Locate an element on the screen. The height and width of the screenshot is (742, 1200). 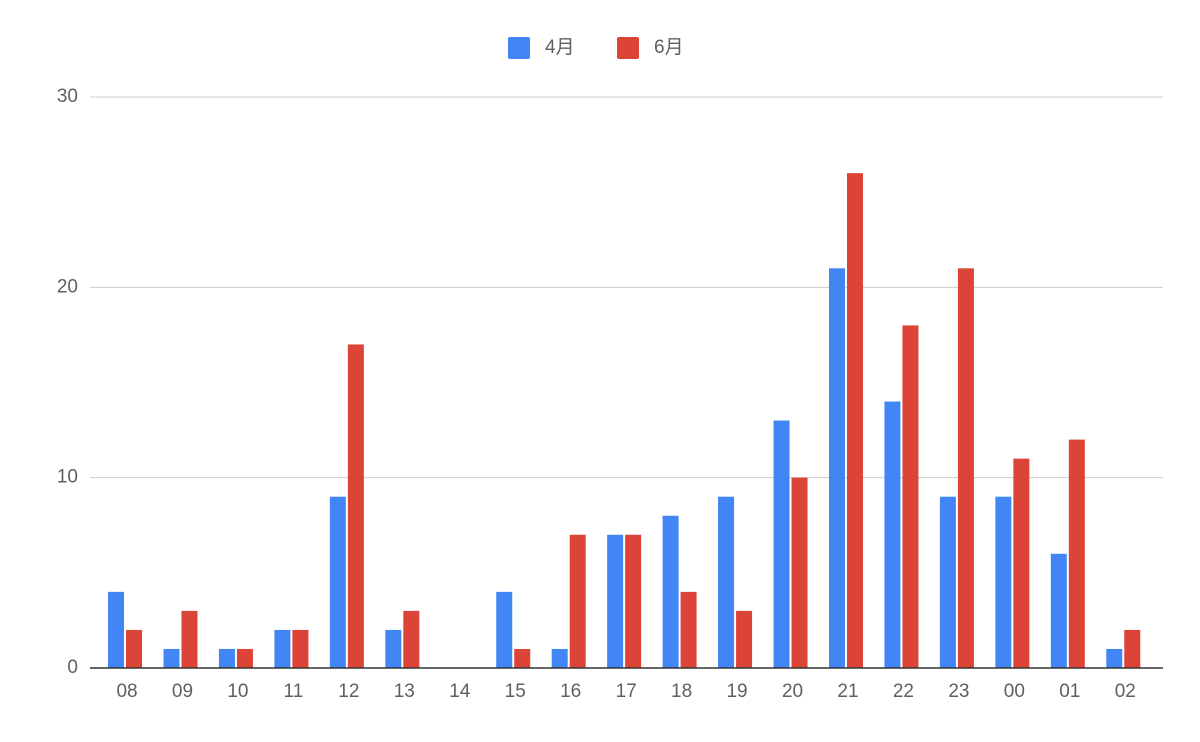
y-tick-label: 0 is located at coordinates (72, 667).